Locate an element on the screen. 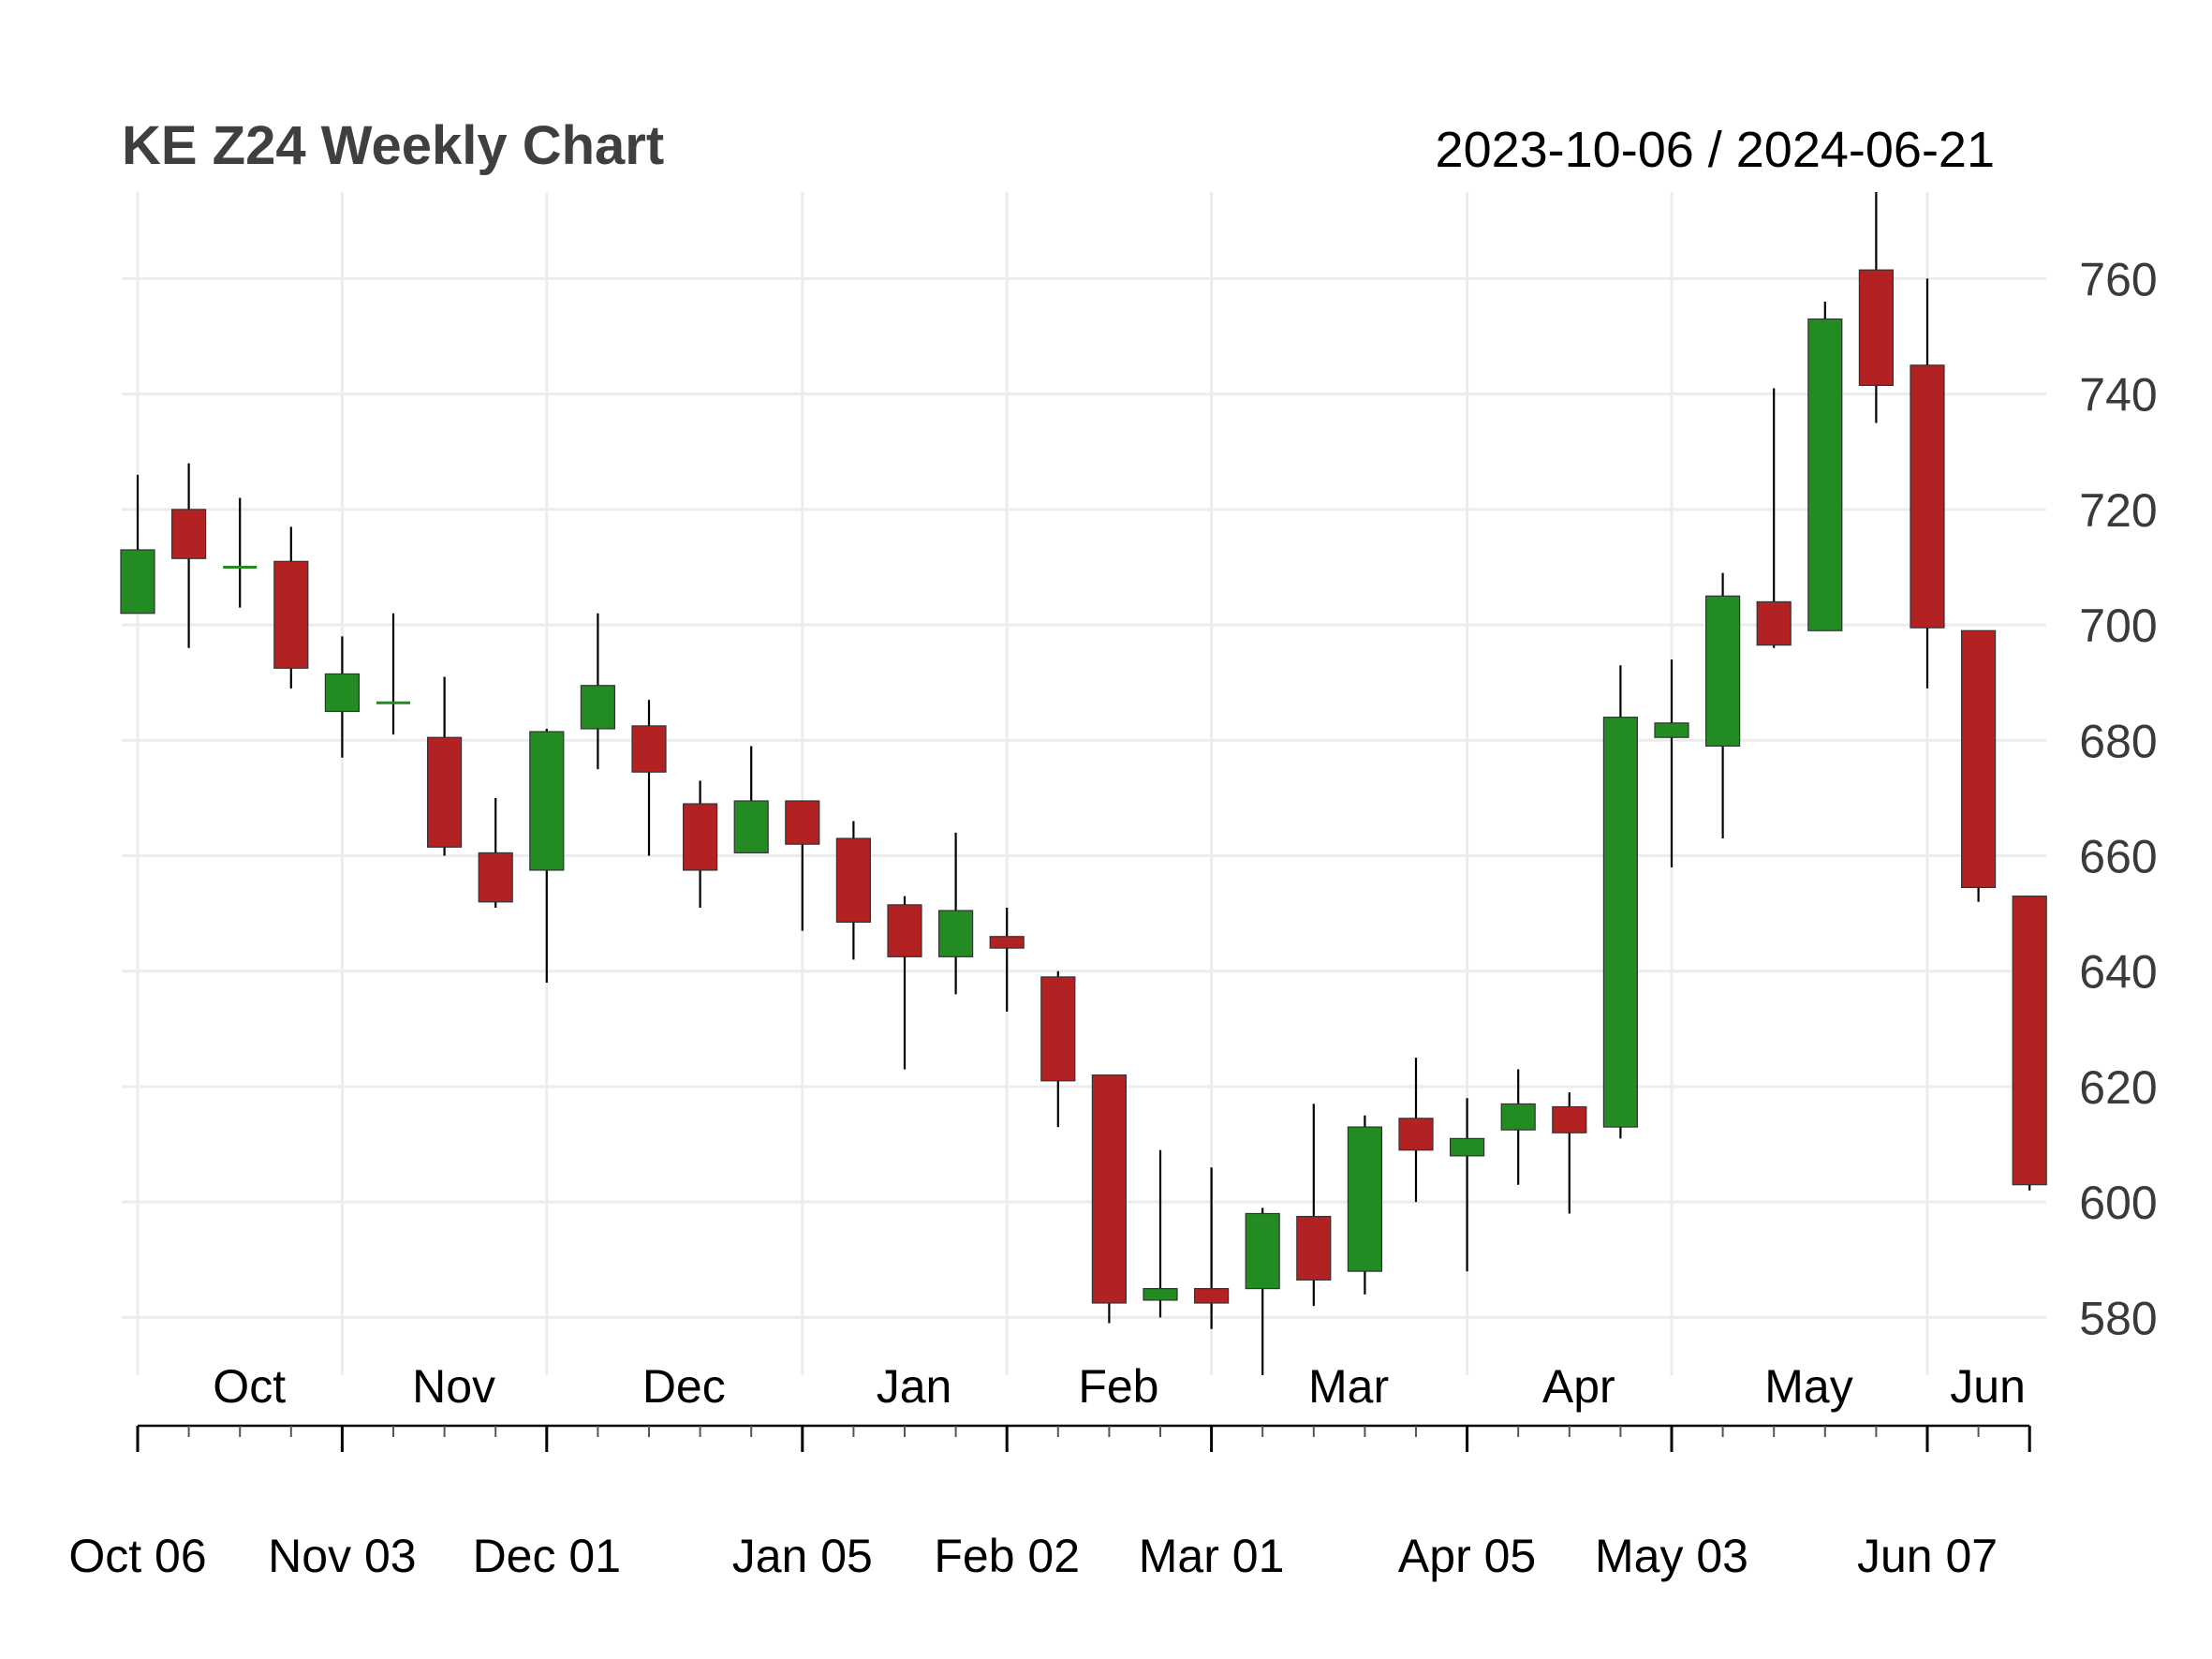 The height and width of the screenshot is (1659, 2212). x-date-label: Dec 01 is located at coordinates (547, 1556).